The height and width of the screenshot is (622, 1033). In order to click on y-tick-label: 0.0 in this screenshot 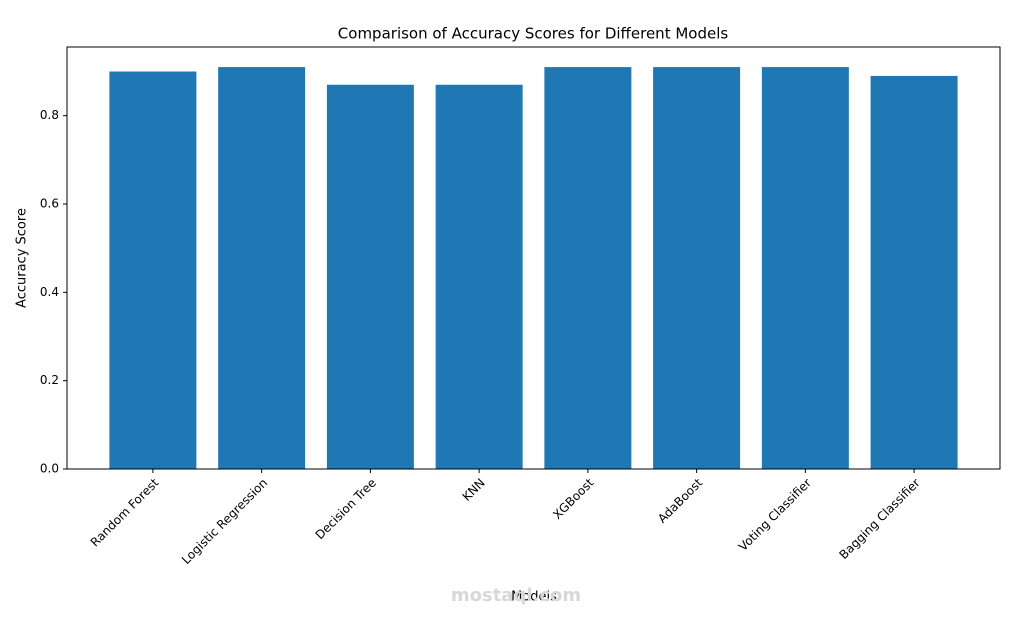, I will do `click(49, 469)`.